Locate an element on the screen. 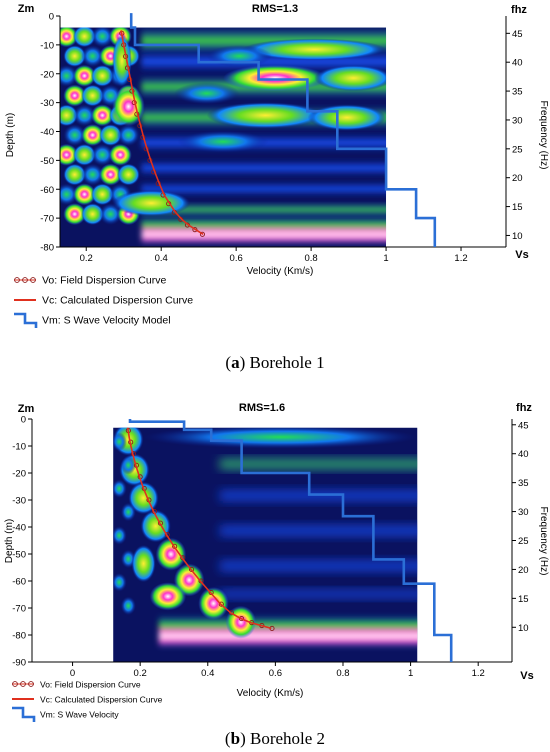 This screenshot has width=550, height=752. chart-2-depth-axis-top-label: Zm is located at coordinates (26, 409).